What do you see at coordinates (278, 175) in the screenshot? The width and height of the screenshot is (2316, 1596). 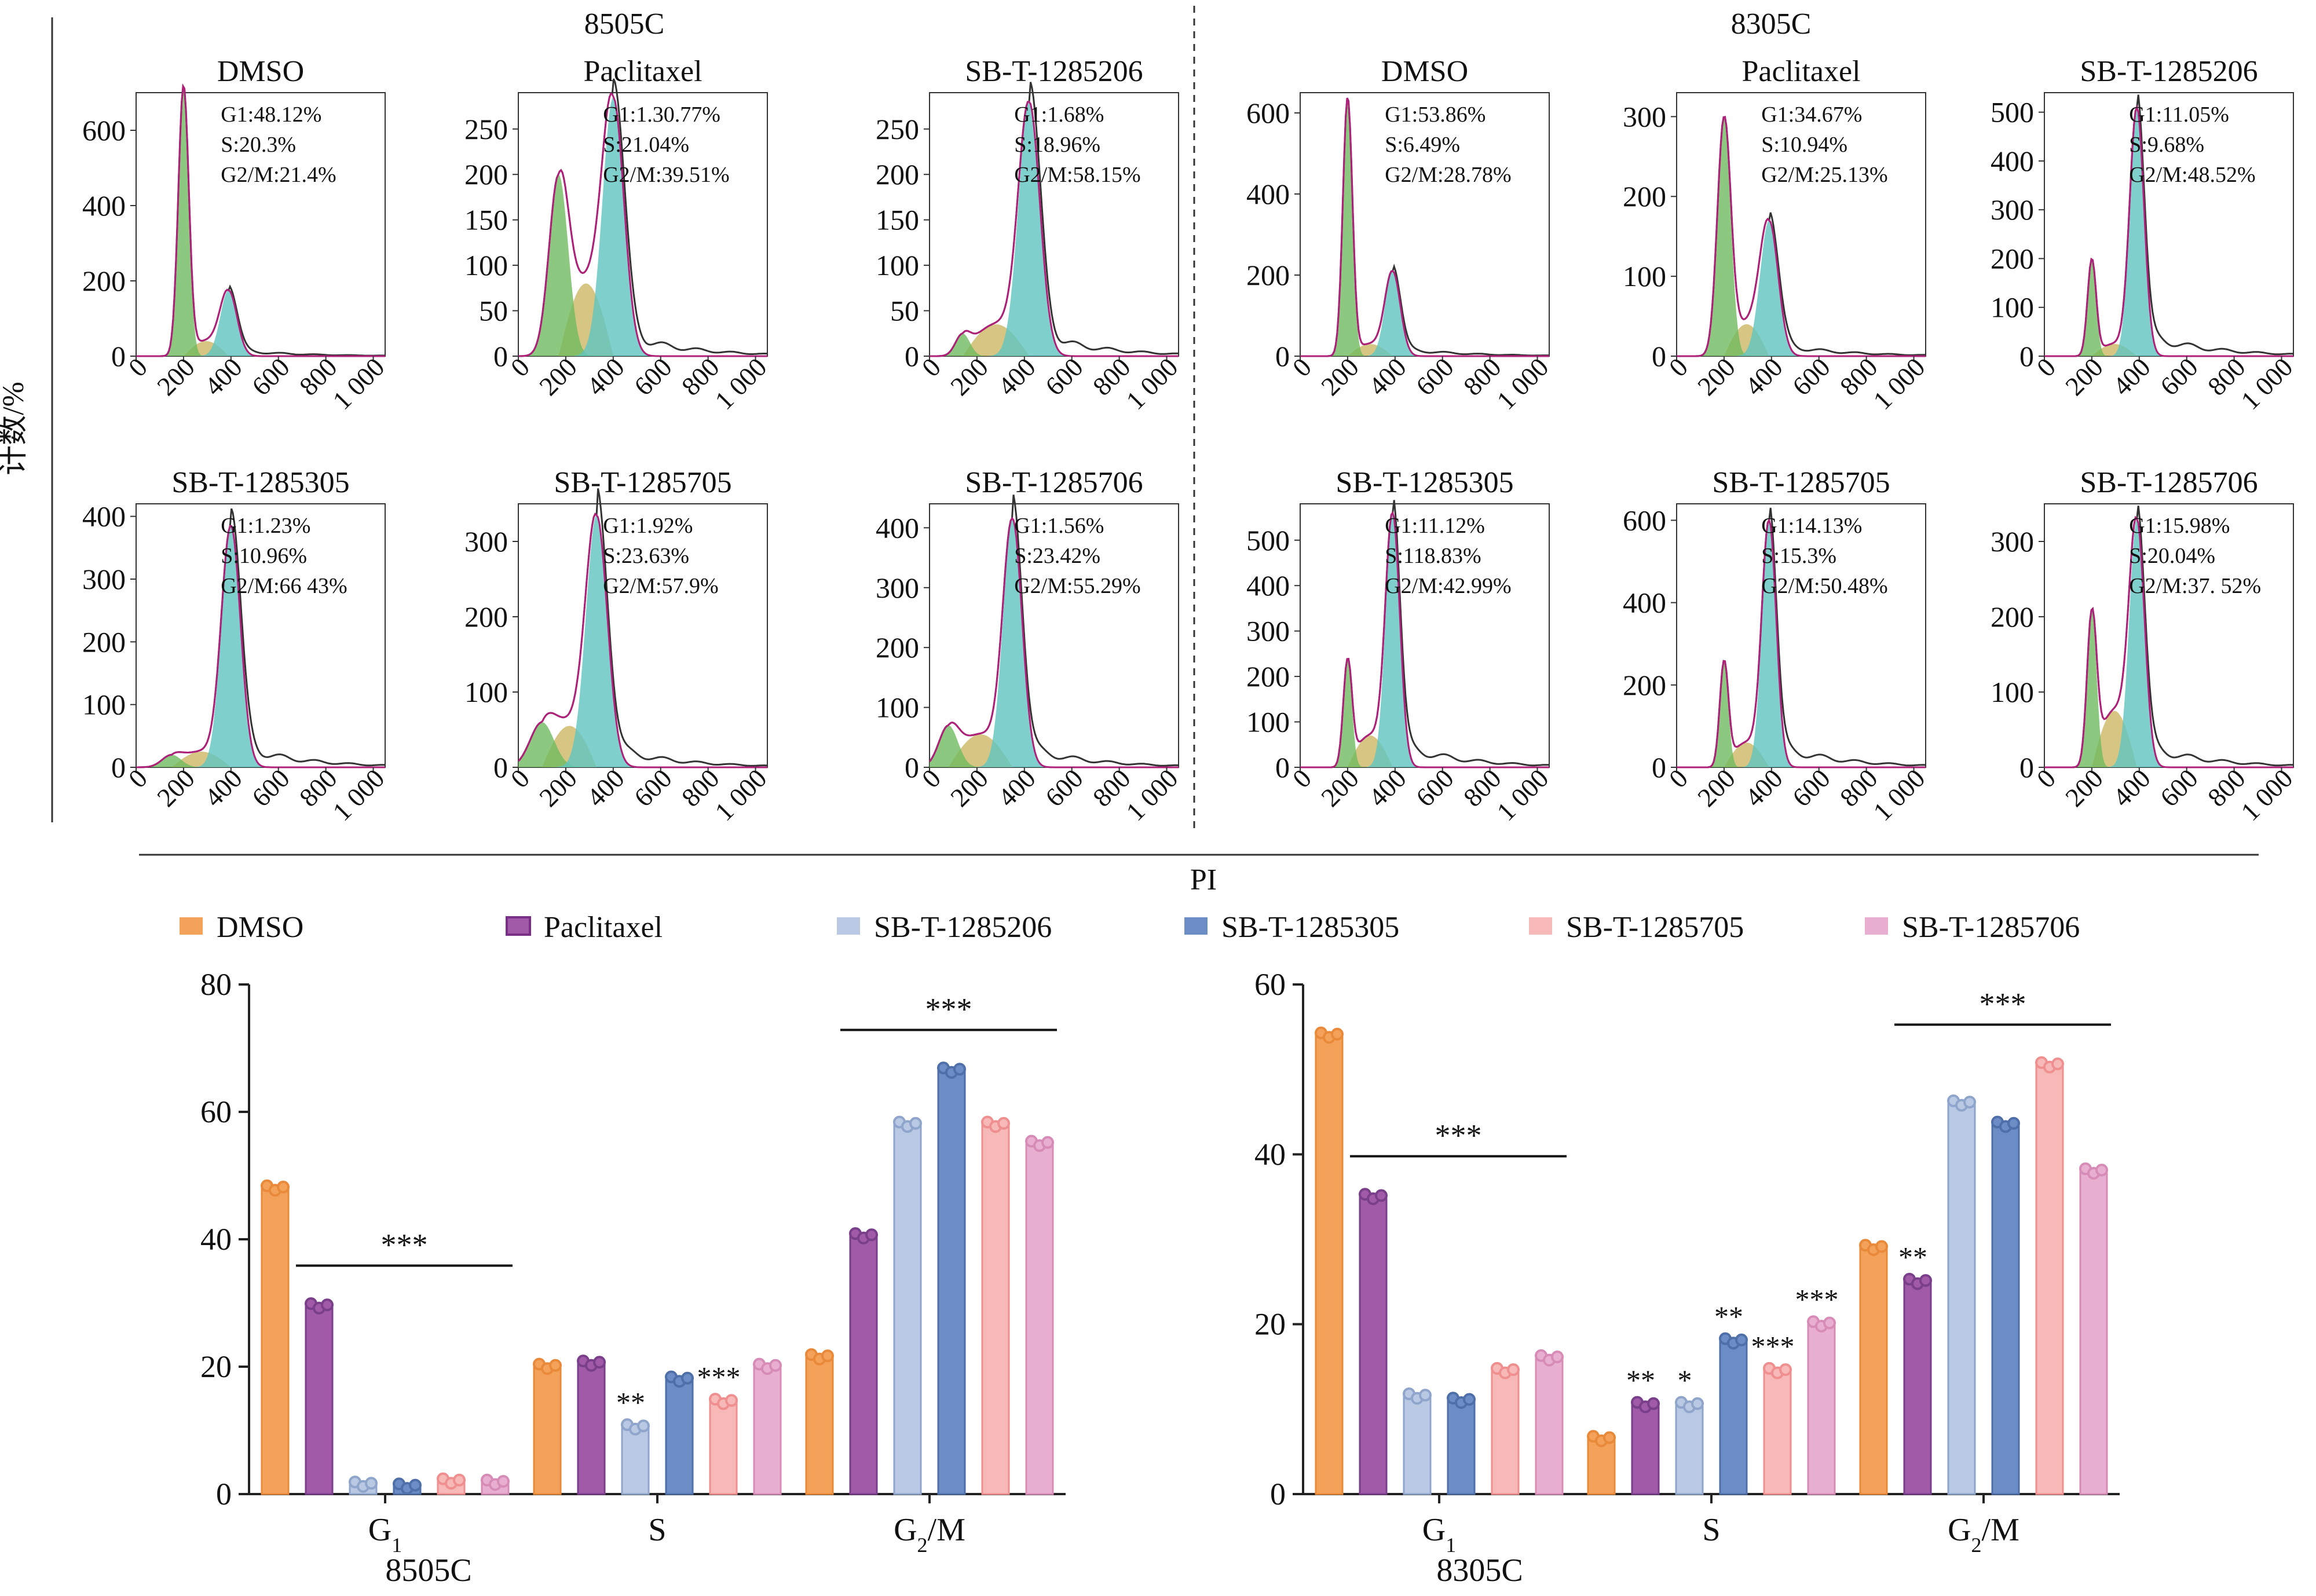 I see `phase-stat: G2/M:21.4%` at bounding box center [278, 175].